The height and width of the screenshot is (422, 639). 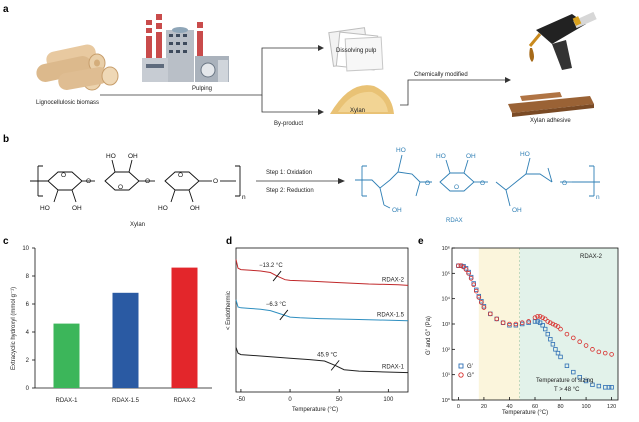 What do you see at coordinates (564, 381) in the screenshot?
I see `sizing-label-1: Temperature of sizing` at bounding box center [564, 381].